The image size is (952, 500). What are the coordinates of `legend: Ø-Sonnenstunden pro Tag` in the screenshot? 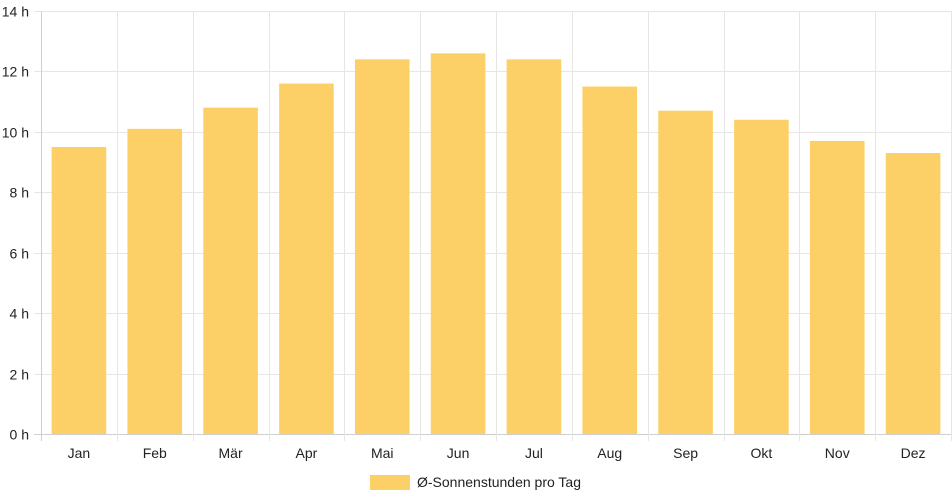 It's located at (475, 482).